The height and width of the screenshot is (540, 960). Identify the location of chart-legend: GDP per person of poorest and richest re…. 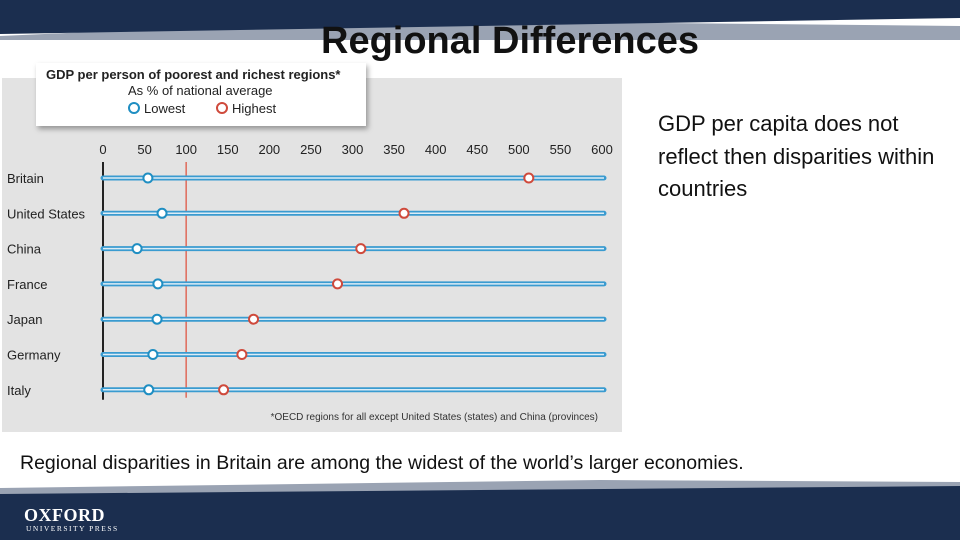
(201, 94).